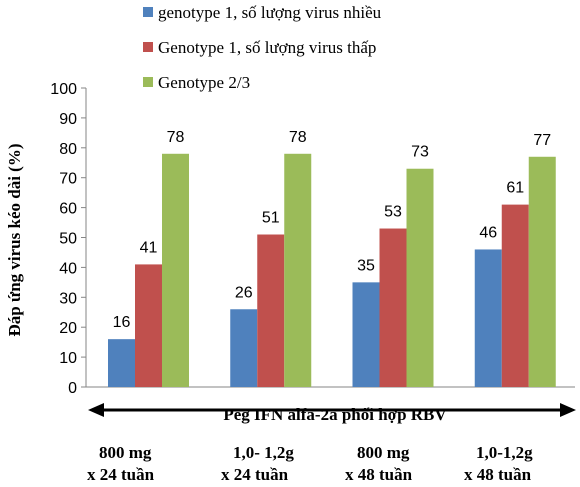 The image size is (580, 487). What do you see at coordinates (68, 119) in the screenshot?
I see `y-tick-label: 90` at bounding box center [68, 119].